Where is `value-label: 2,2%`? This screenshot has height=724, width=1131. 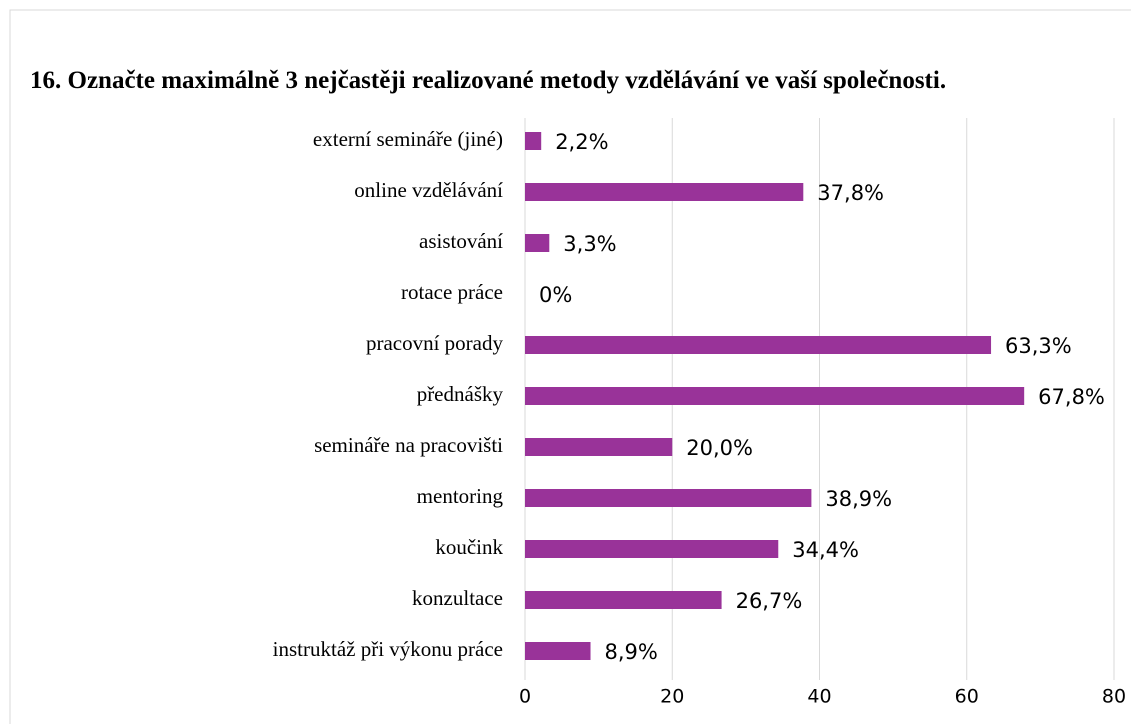 value-label: 2,2% is located at coordinates (581, 142).